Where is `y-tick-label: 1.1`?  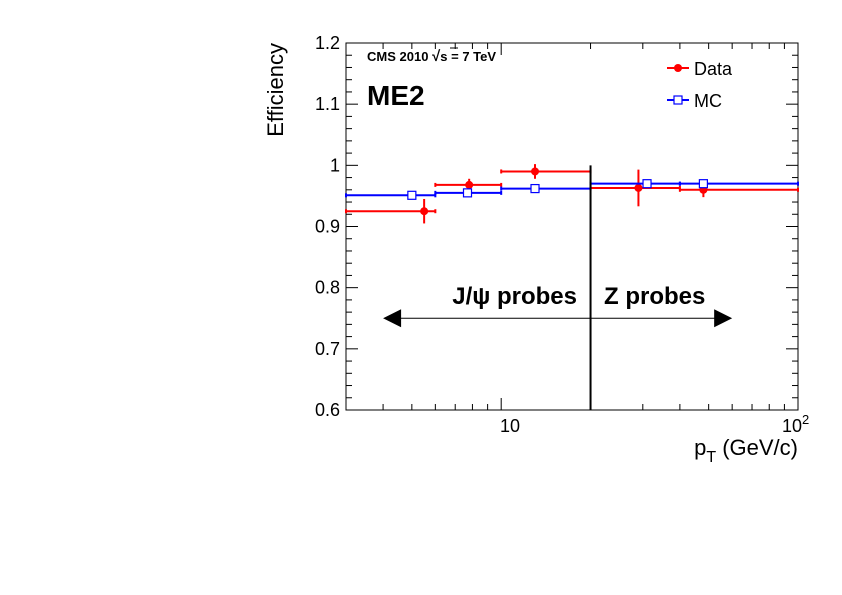 y-tick-label: 1.1 is located at coordinates (327, 104).